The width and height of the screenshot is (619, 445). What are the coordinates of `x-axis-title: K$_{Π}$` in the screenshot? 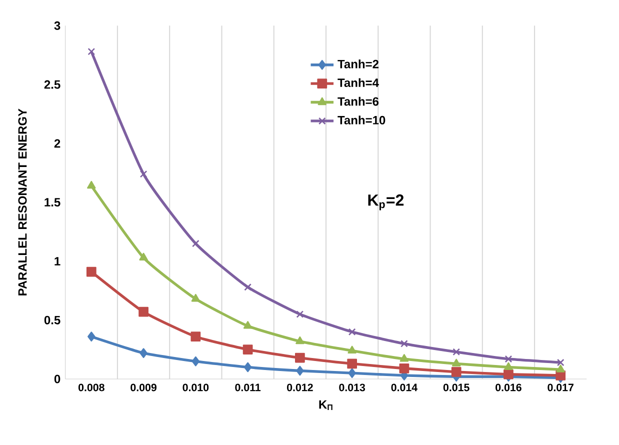 It's located at (325, 405).